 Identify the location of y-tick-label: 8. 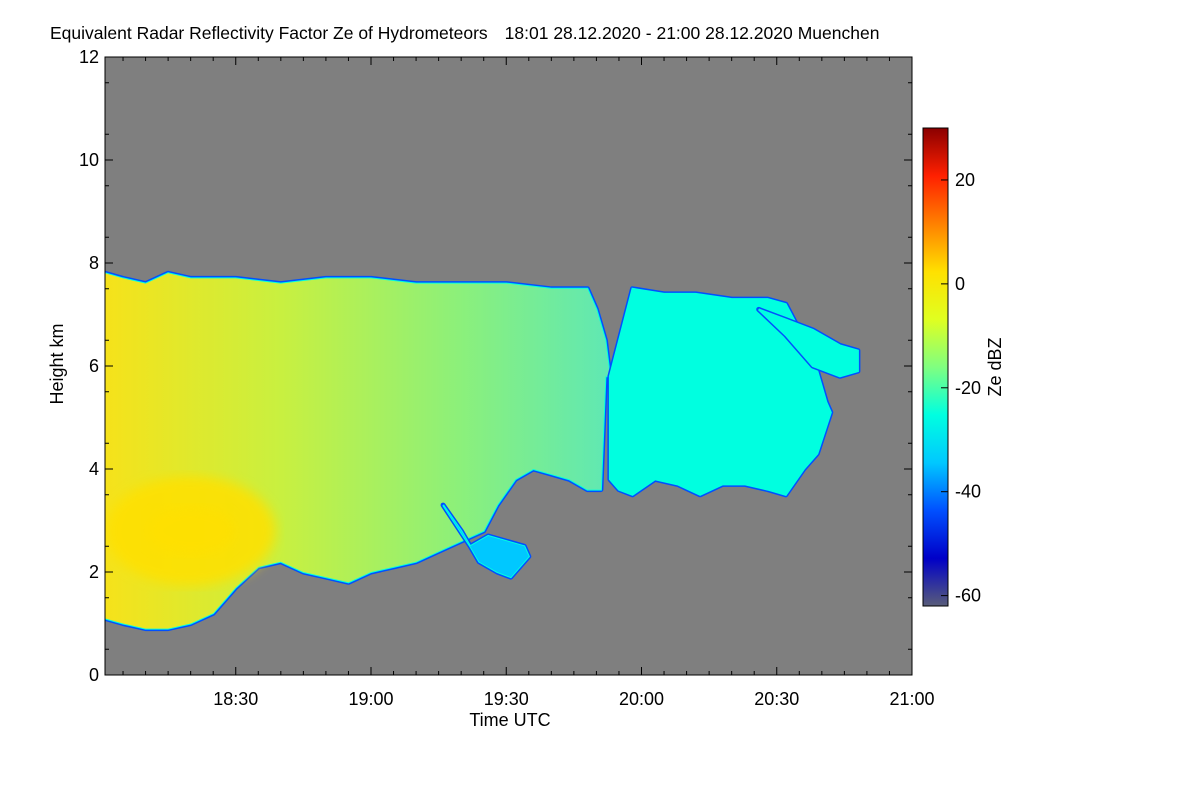
(94, 263).